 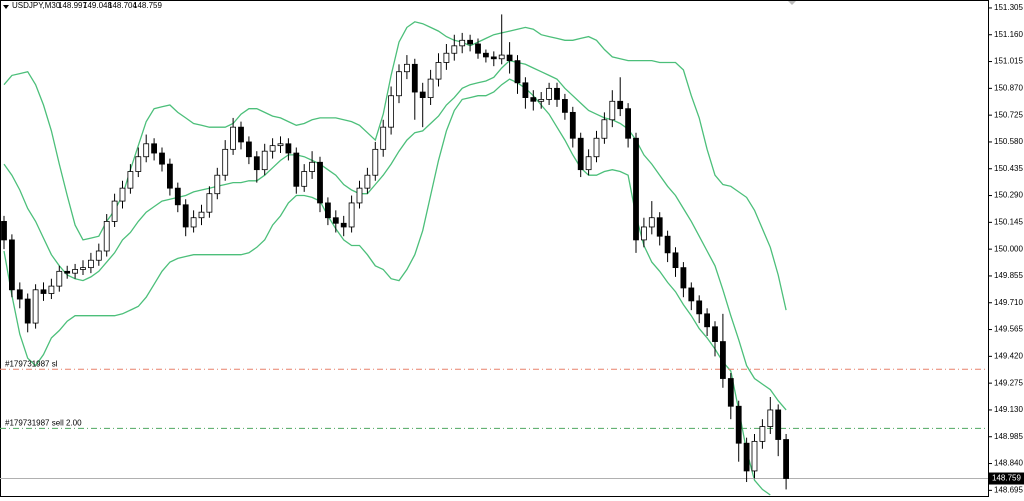 What do you see at coordinates (1008, 382) in the screenshot?
I see `y-tick-label: 149.275` at bounding box center [1008, 382].